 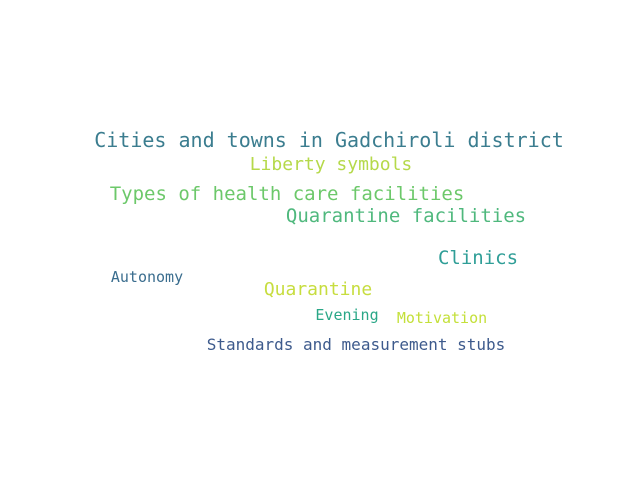 What do you see at coordinates (406, 216) in the screenshot?
I see `word-quarantine-facilities: Quarantine facilities` at bounding box center [406, 216].